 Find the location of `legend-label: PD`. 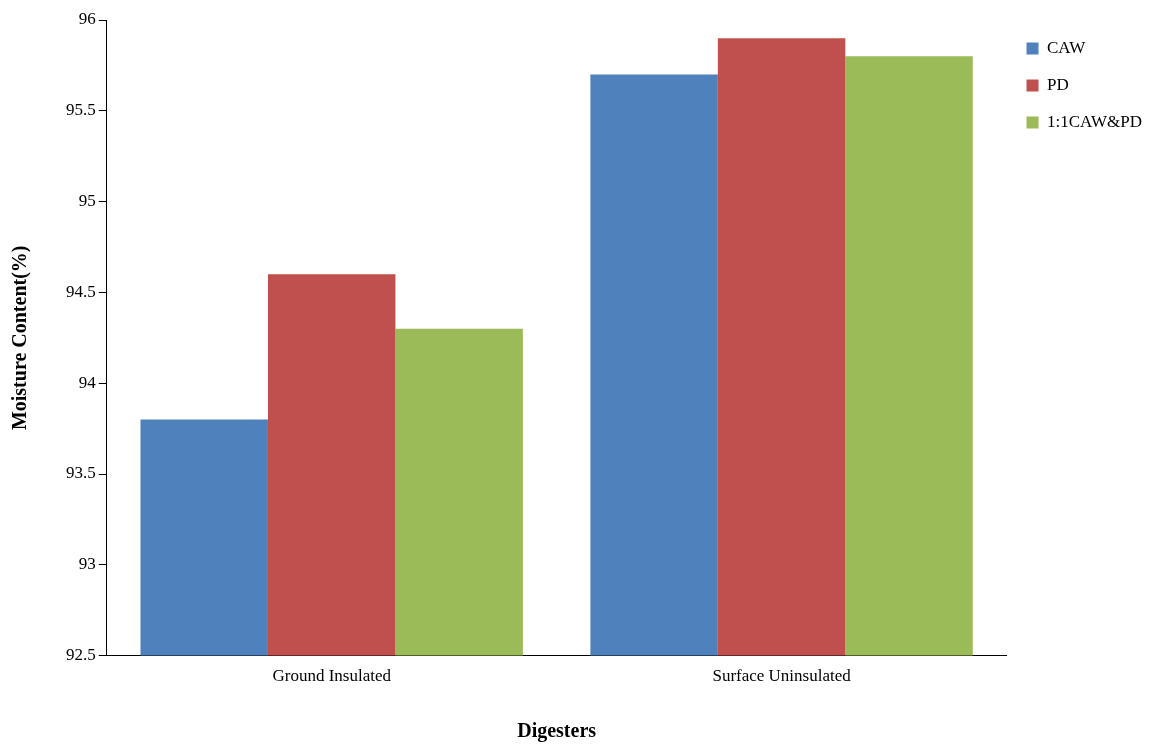

legend-label: PD is located at coordinates (1058, 84).